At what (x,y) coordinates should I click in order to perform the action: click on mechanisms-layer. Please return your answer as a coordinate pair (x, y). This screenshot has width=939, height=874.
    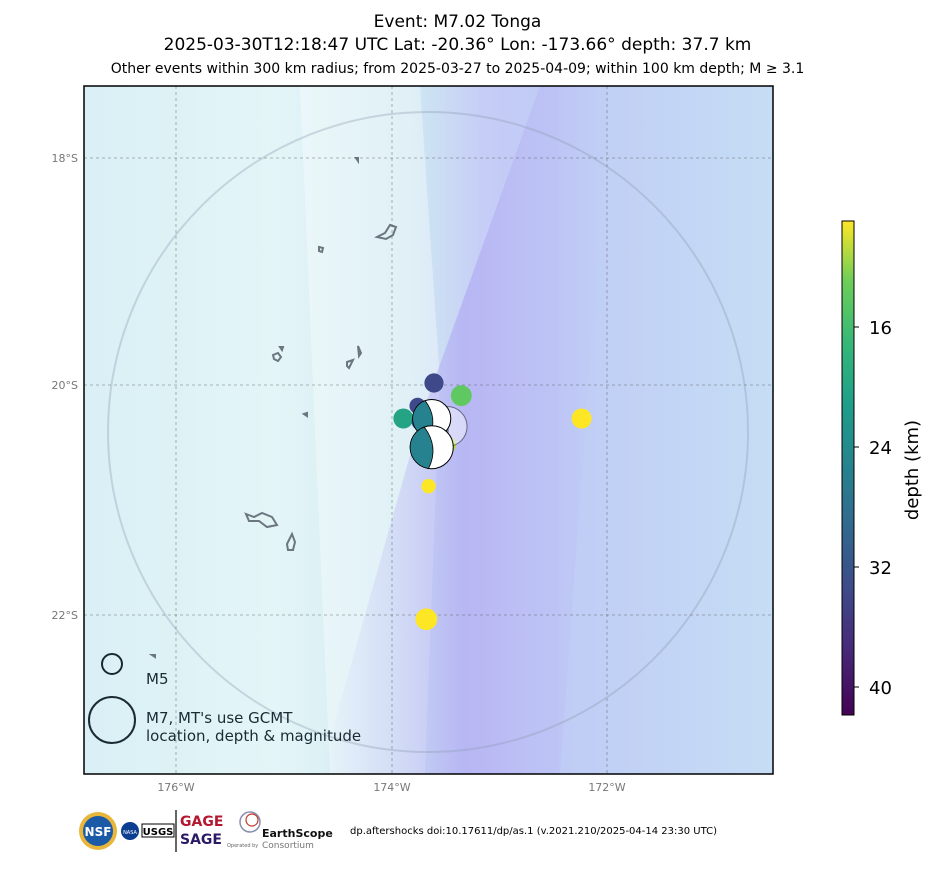
    Looking at the image, I should click on (438, 434).